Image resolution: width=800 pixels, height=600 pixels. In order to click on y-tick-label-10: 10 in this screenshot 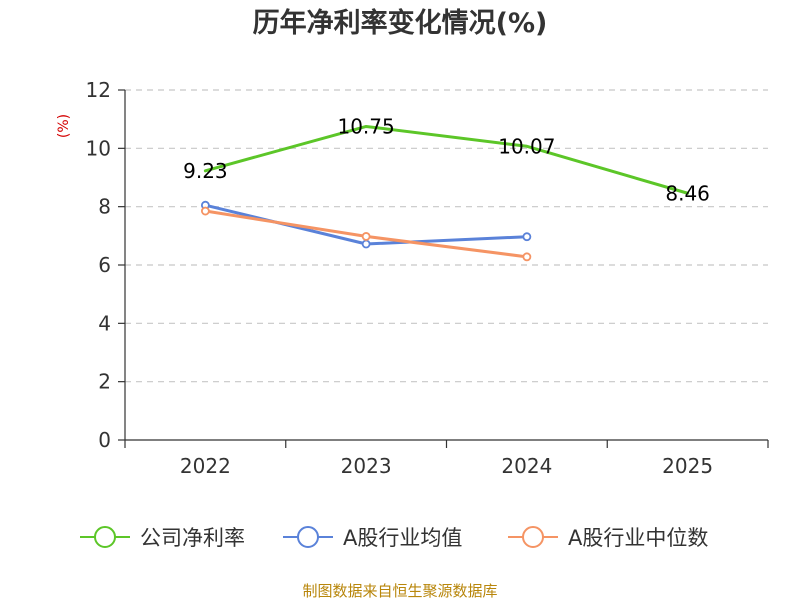, I will do `click(98, 148)`.